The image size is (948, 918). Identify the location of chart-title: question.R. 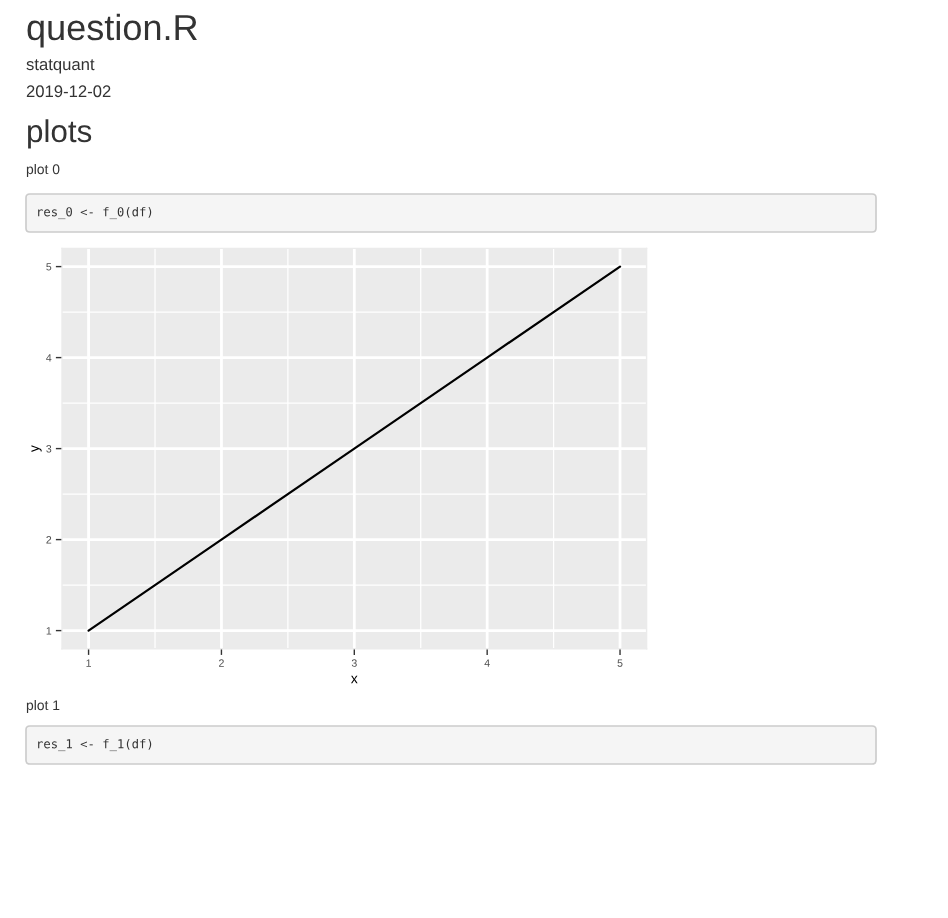
(112, 30).